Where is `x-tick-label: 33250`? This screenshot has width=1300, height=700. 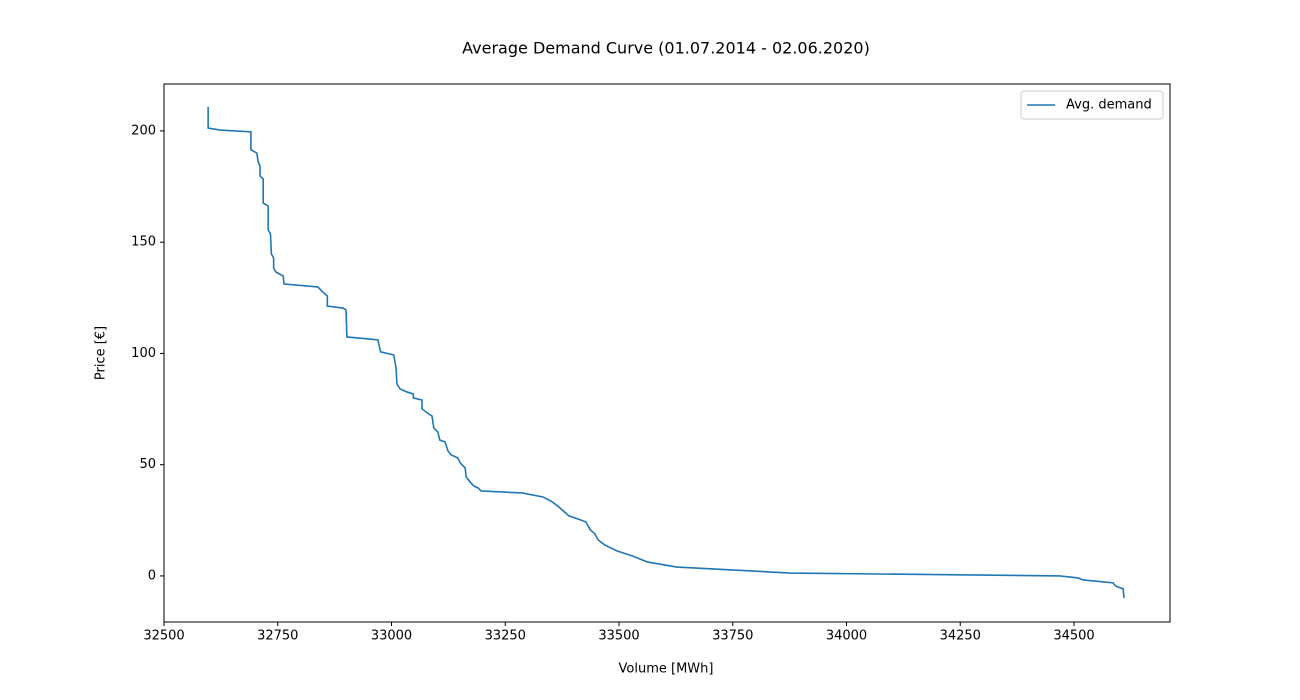 x-tick-label: 33250 is located at coordinates (505, 636).